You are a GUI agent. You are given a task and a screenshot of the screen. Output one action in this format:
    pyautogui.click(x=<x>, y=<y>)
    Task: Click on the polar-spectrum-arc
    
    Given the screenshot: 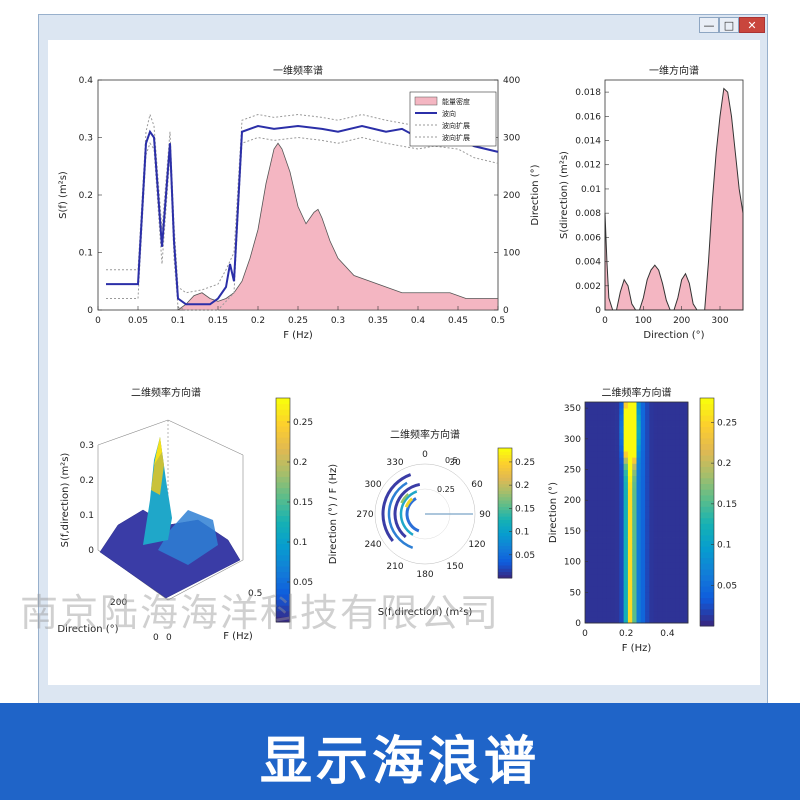 What is the action you would take?
    pyautogui.click(x=409, y=502)
    